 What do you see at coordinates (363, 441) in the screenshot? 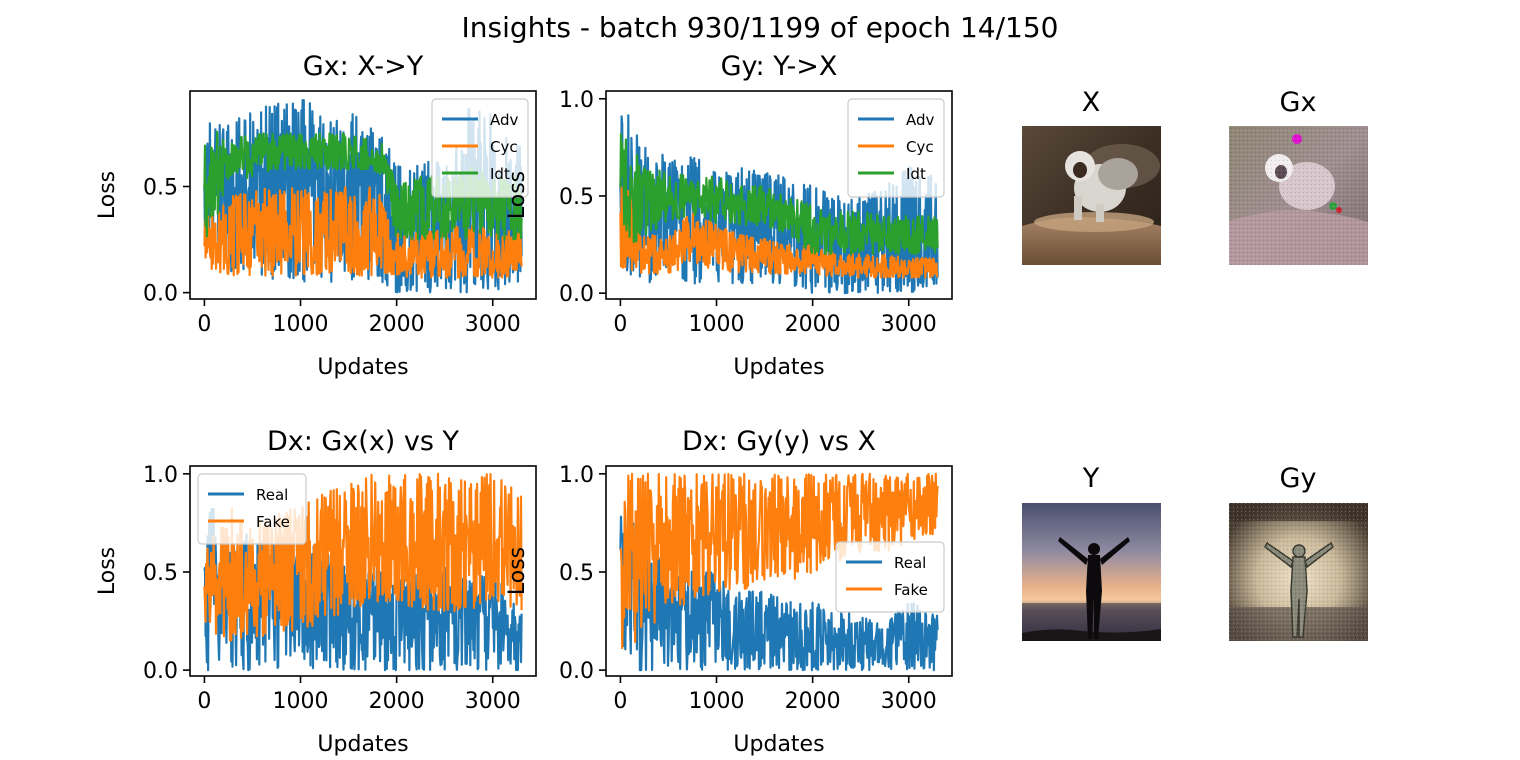
I see `chart-title: Dx: Gx(x) vs Y` at bounding box center [363, 441].